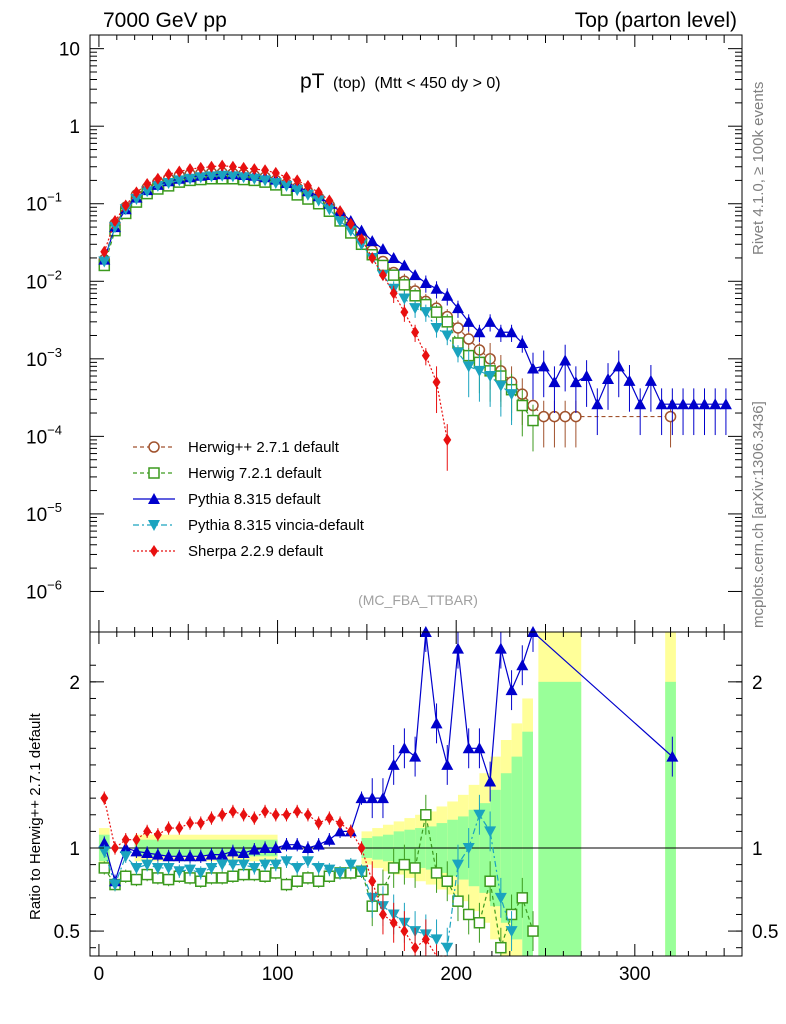  Describe the element at coordinates (349, 83) in the screenshot. I see `plot-title-sub1: (top)` at that location.